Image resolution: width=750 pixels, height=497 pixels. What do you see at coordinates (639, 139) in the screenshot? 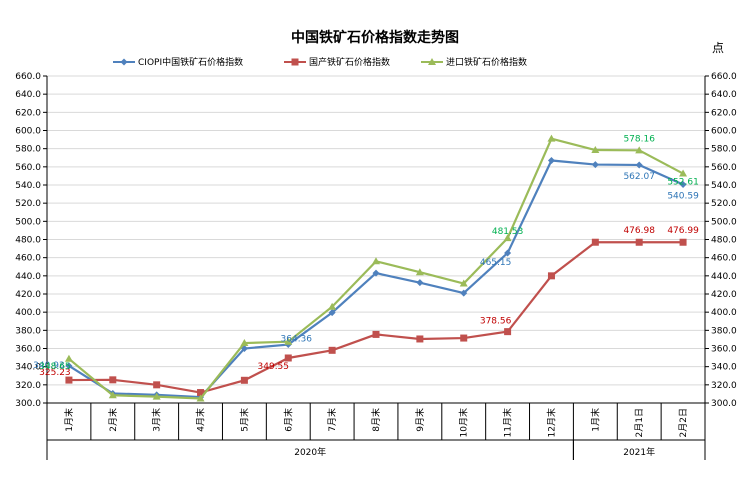
I see `data-label: 578.16` at bounding box center [639, 139].